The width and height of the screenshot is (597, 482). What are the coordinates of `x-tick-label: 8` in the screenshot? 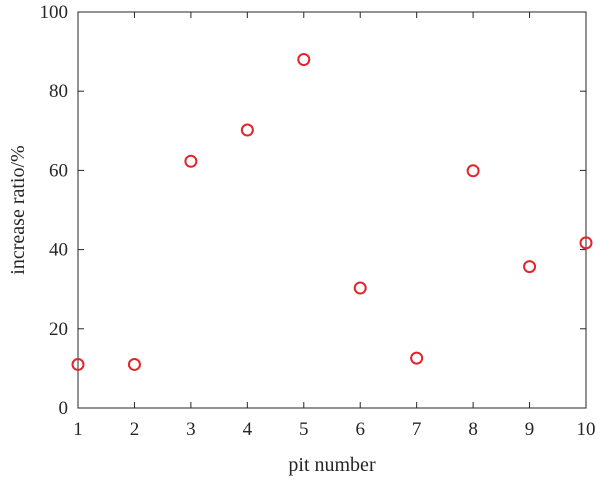 It's located at (473, 429).